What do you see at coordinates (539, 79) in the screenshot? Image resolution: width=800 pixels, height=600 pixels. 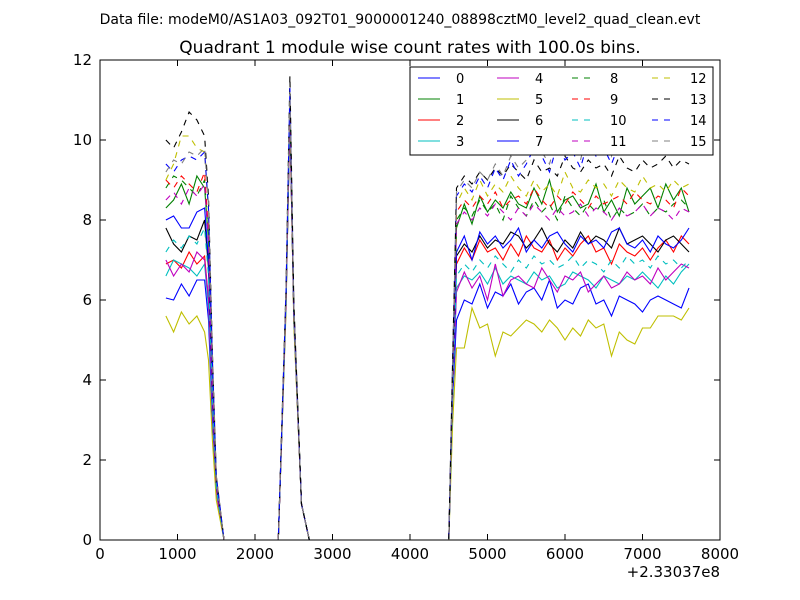 I see `legend-label-4: 4` at bounding box center [539, 79].